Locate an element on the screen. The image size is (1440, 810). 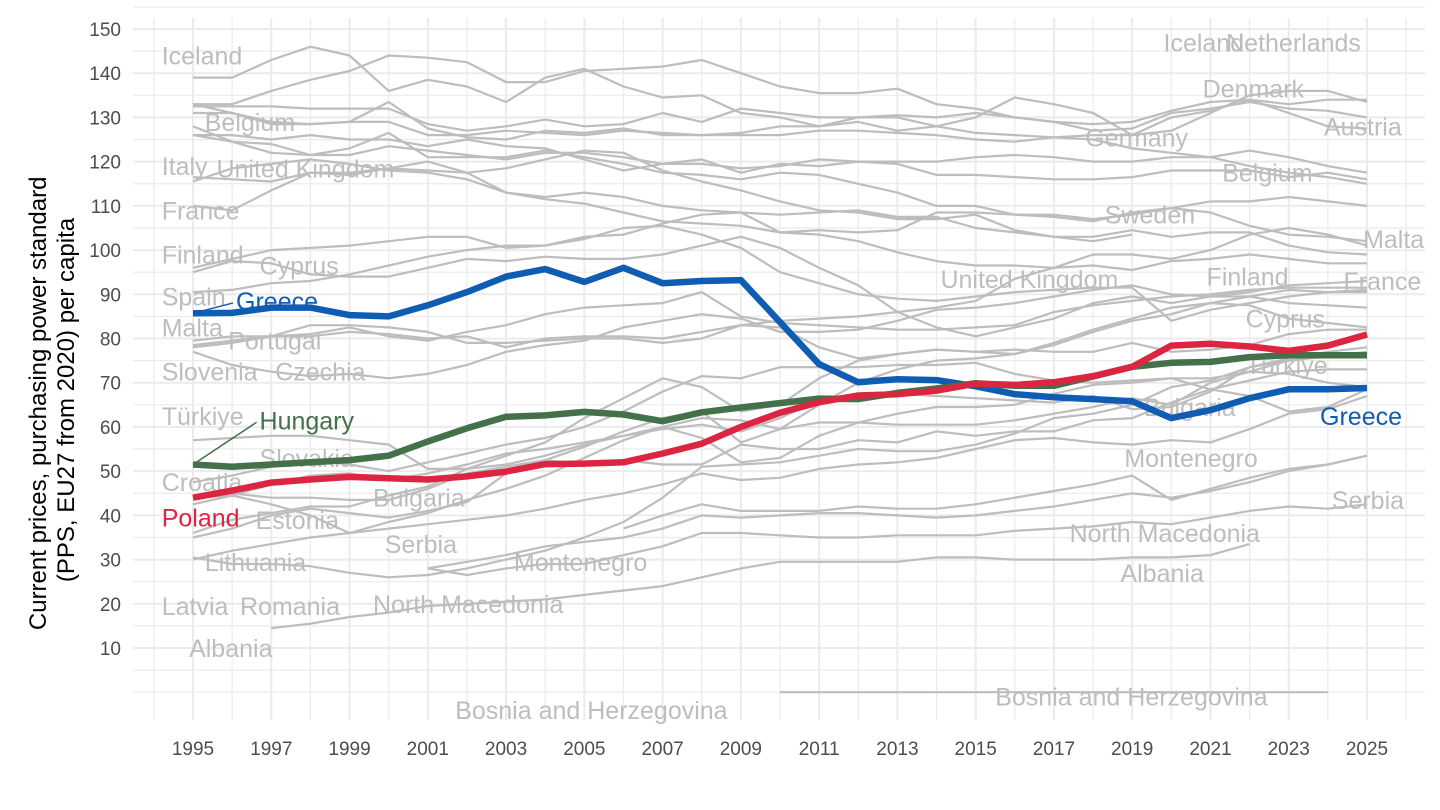
y-tick-label: 110 is located at coordinates (106, 207).